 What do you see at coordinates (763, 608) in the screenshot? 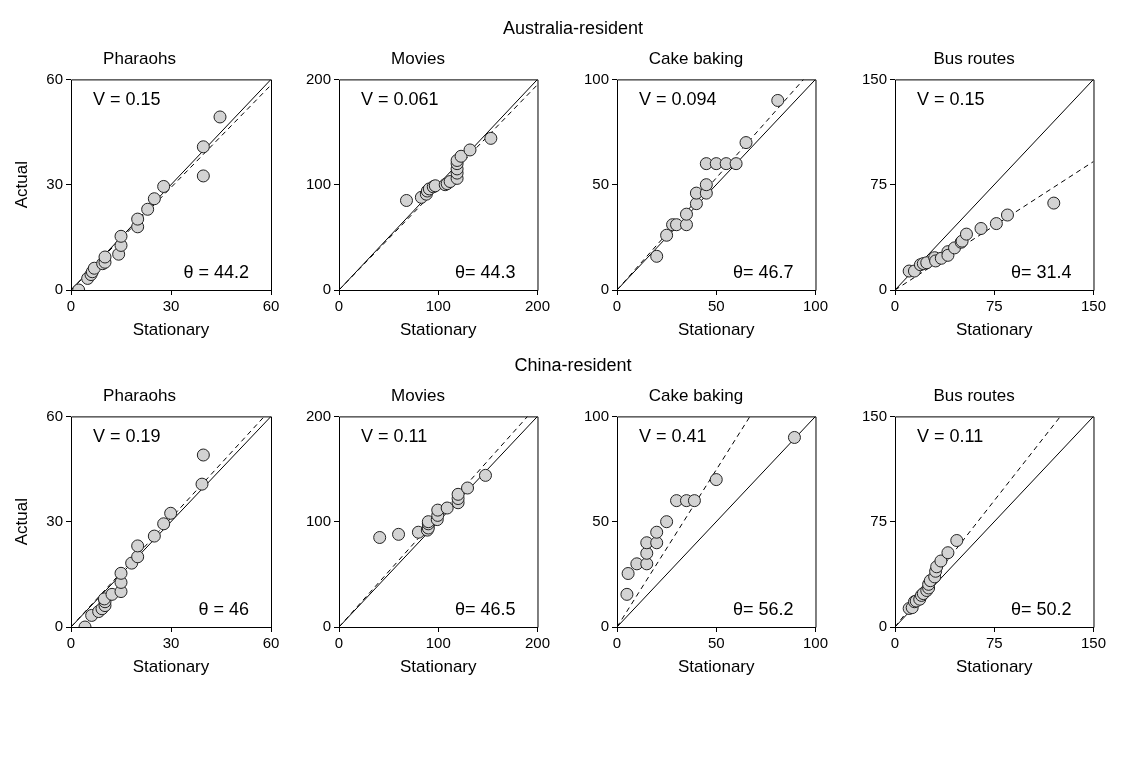
I see `annotation: θ= 56.2` at bounding box center [763, 608].